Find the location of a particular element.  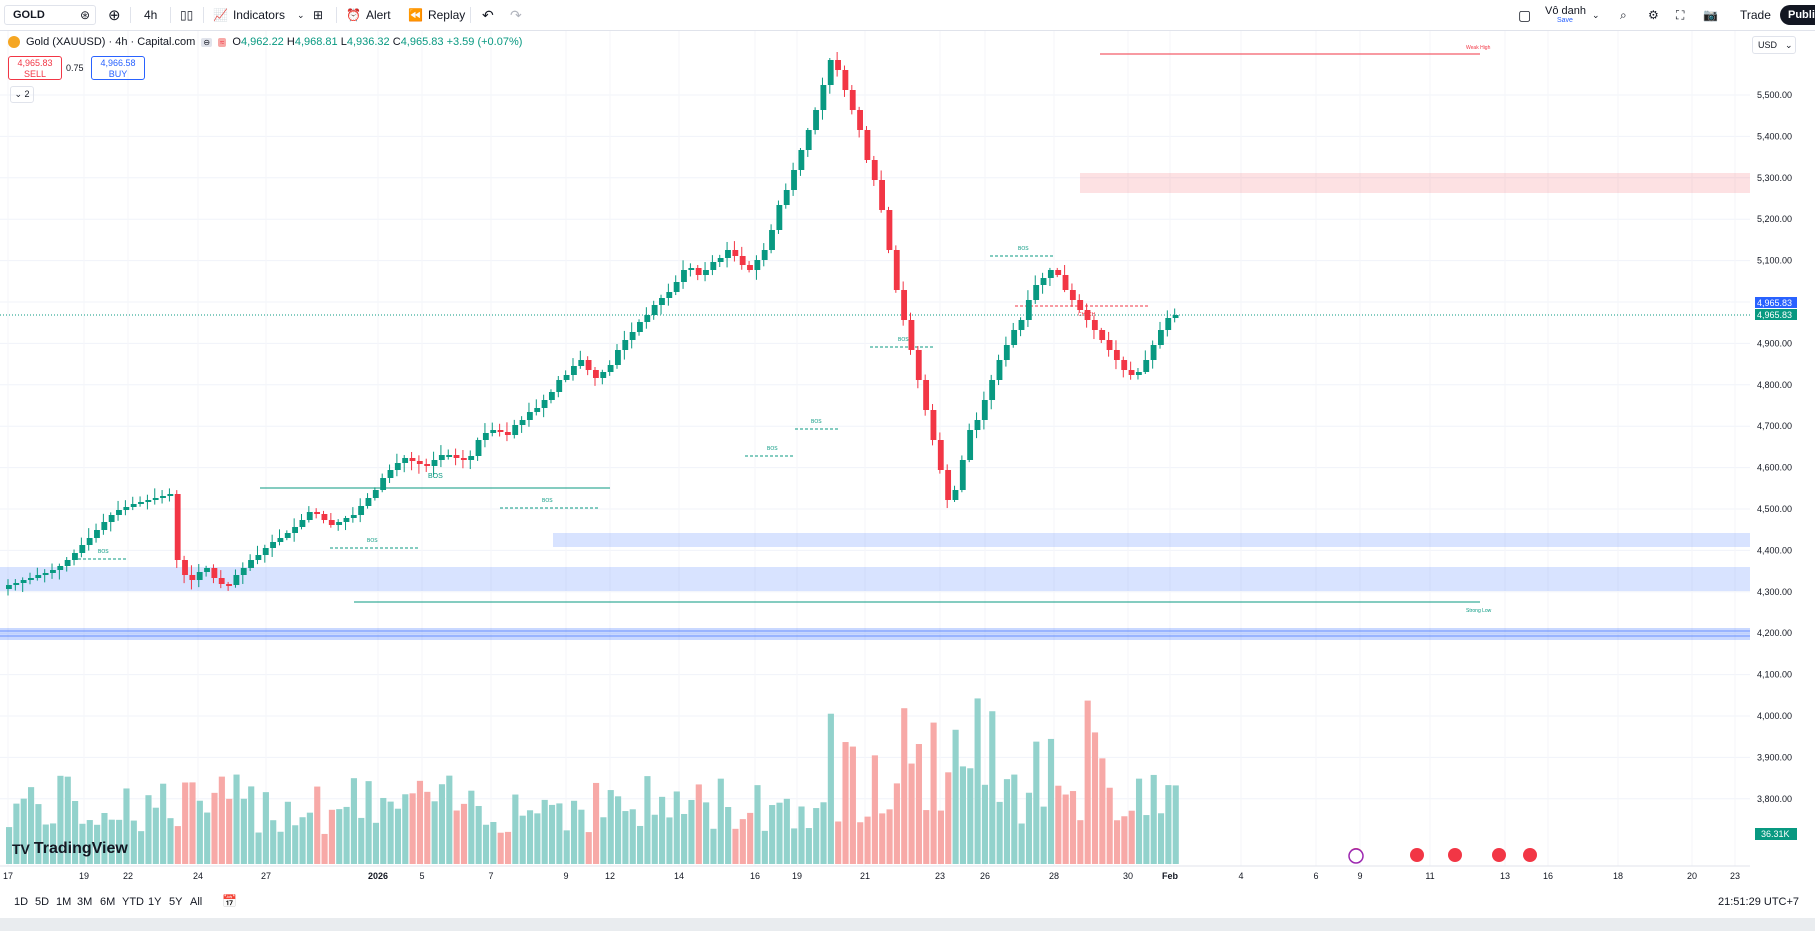

symbol-search: GOLD is located at coordinates (50, 15).